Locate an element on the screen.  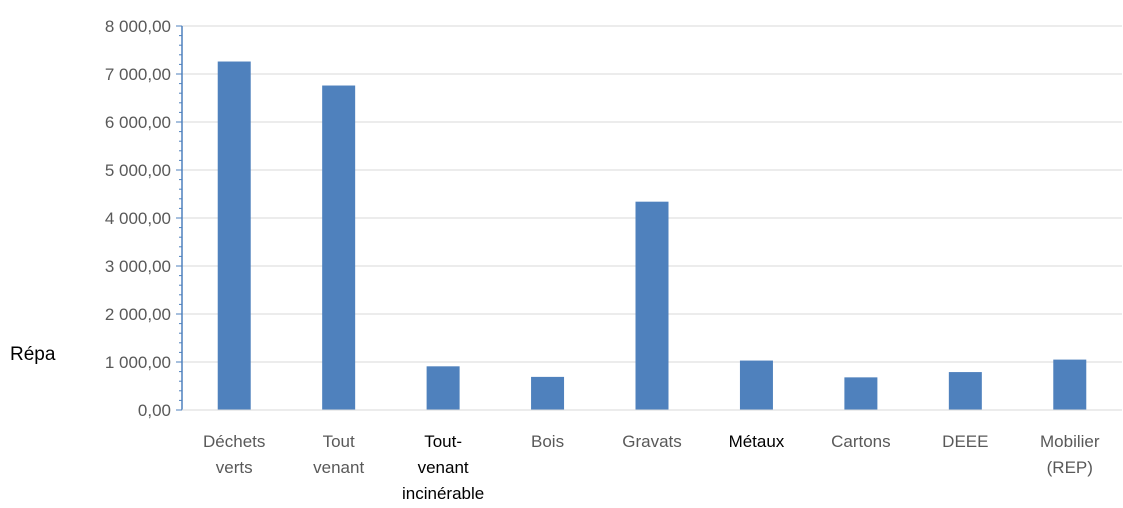
y-tick-label: 6 000,00 is located at coordinates (138, 122).